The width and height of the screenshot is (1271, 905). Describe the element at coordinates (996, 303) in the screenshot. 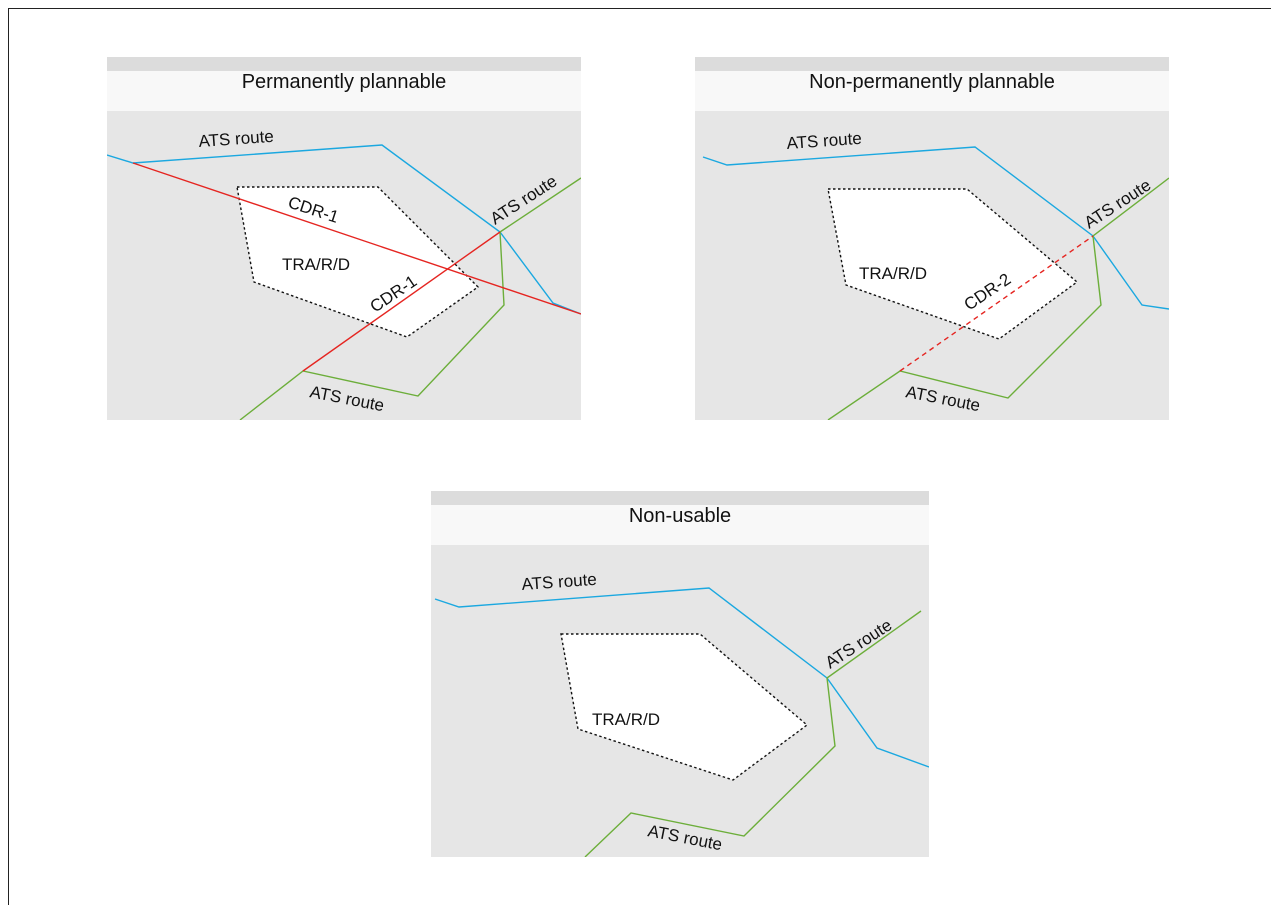

I see `cdr-2-route-line` at that location.